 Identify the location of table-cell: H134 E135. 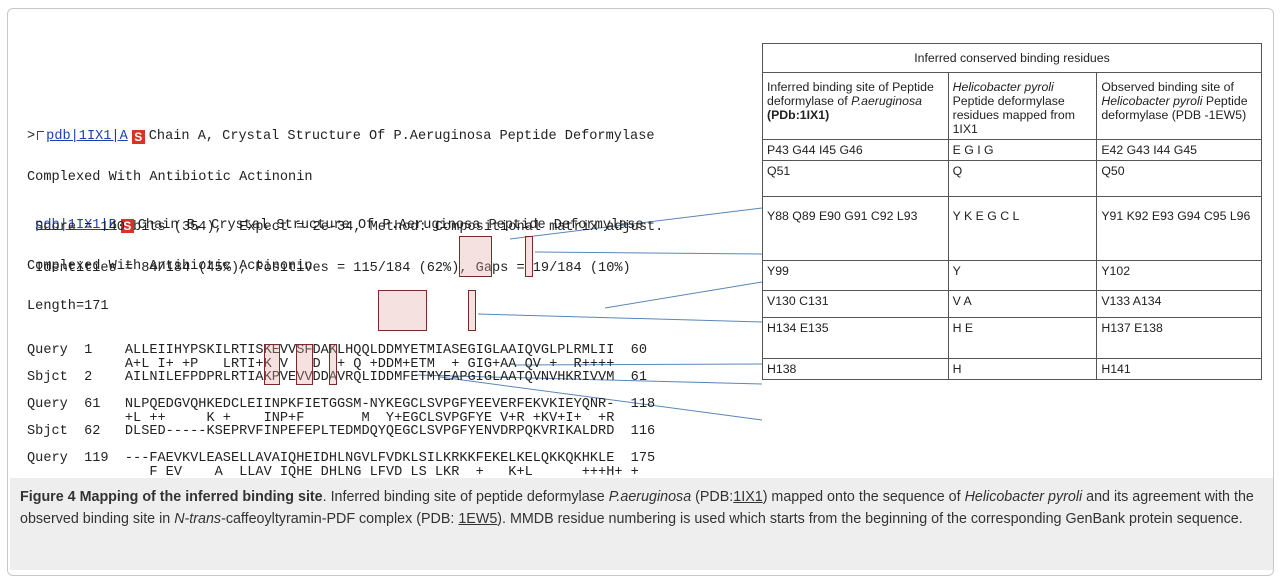
(855, 338).